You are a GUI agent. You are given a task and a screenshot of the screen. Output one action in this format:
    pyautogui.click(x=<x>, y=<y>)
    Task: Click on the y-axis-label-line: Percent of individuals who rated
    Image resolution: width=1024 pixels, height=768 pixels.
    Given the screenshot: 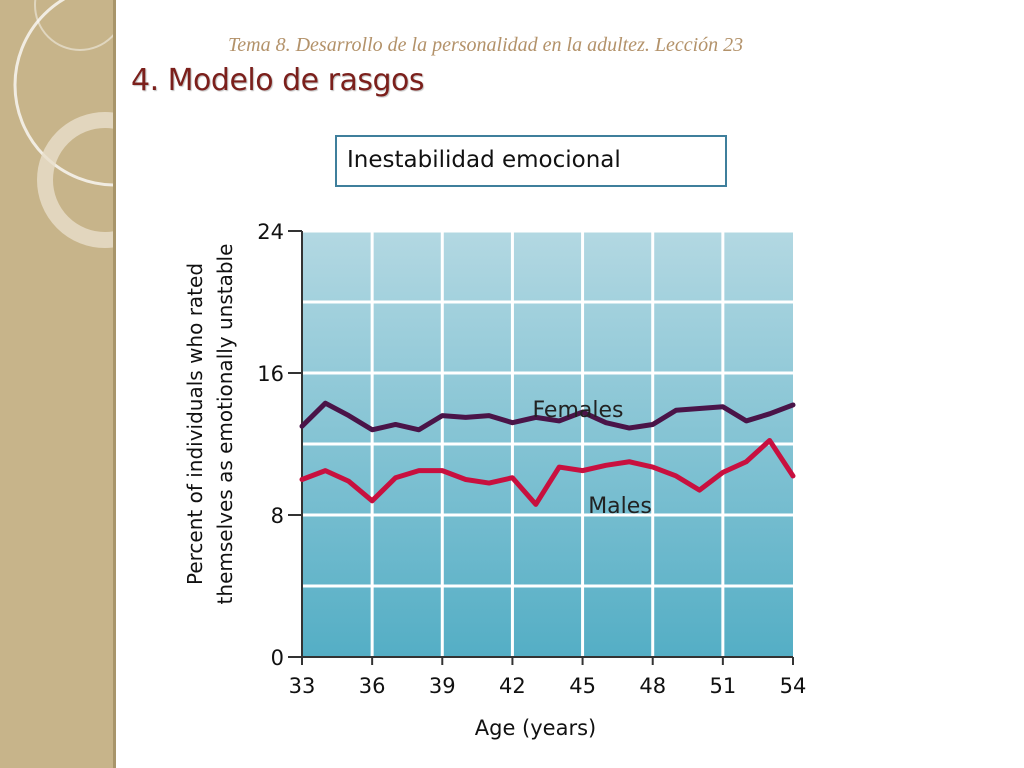 What is the action you would take?
    pyautogui.click(x=195, y=424)
    